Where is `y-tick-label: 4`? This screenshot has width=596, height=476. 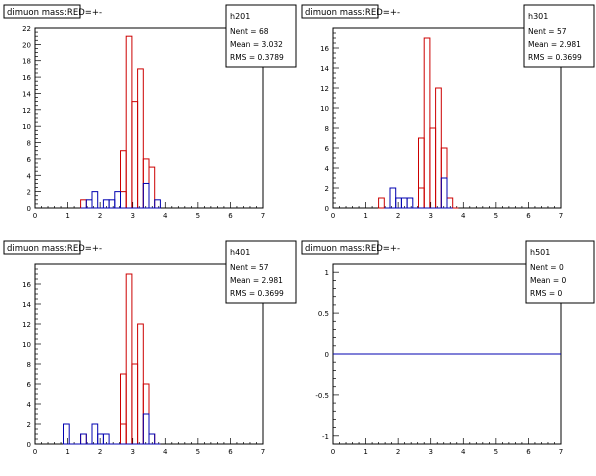 y-tick-label: 4 is located at coordinates (327, 169).